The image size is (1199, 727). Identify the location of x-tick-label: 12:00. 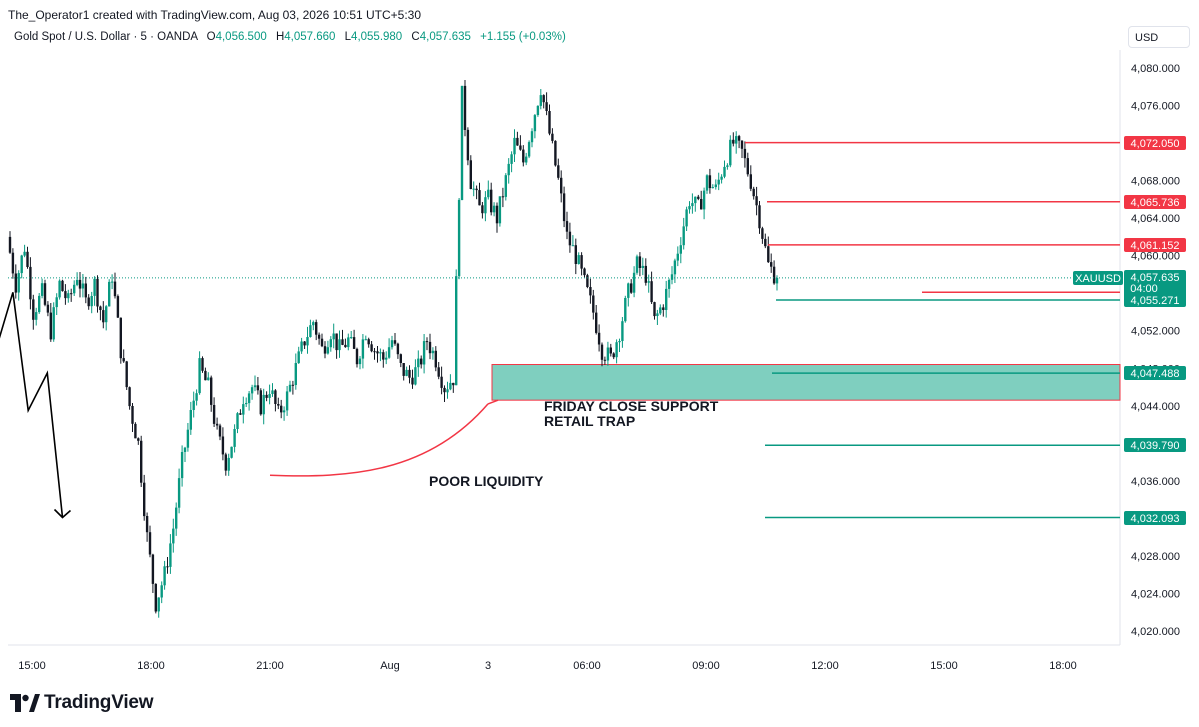
(825, 666).